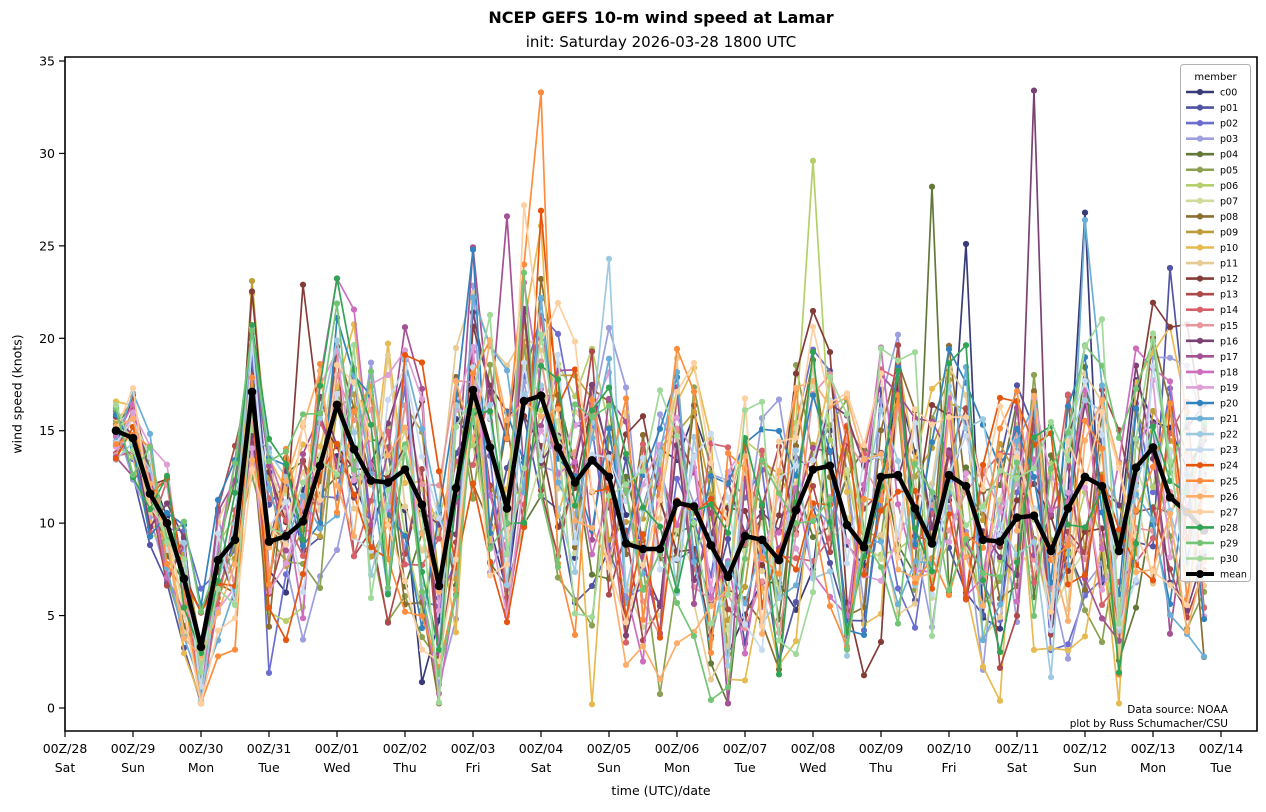 This screenshot has width=1266, height=812. What do you see at coordinates (1212, 170) in the screenshot?
I see `legend-entry-p05: p05` at bounding box center [1212, 170].